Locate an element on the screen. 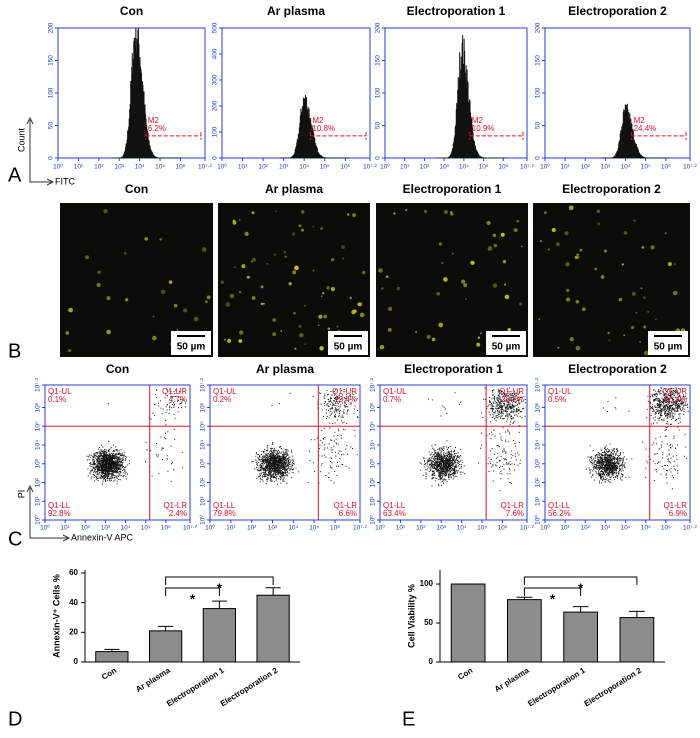  x-tick-label: 10³ is located at coordinates (284, 167).